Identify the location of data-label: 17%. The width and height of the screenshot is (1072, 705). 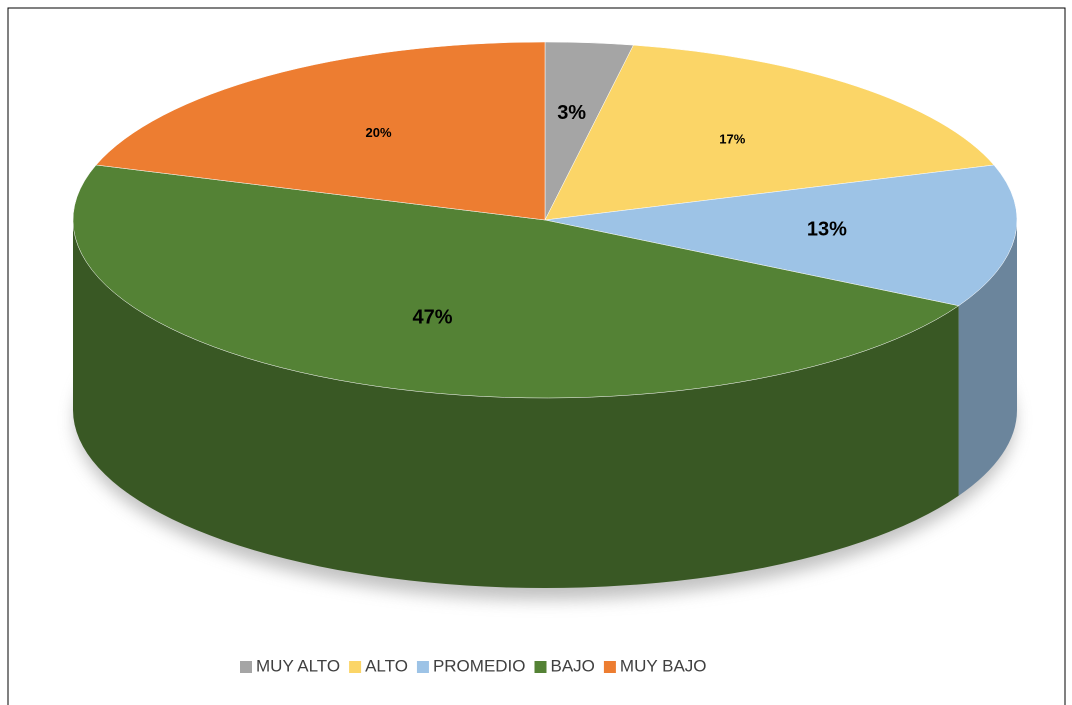
(732, 138).